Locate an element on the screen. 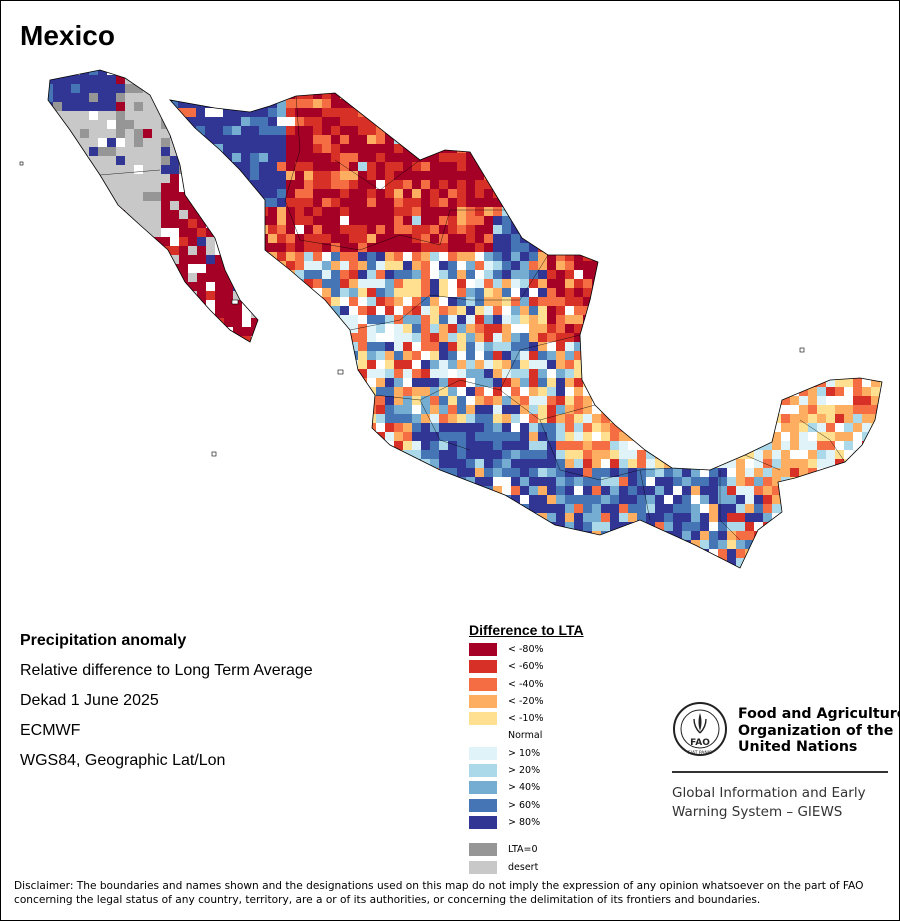 The image size is (900, 921). info-line-relative: Relative difference to Long Term Average is located at coordinates (166, 670).